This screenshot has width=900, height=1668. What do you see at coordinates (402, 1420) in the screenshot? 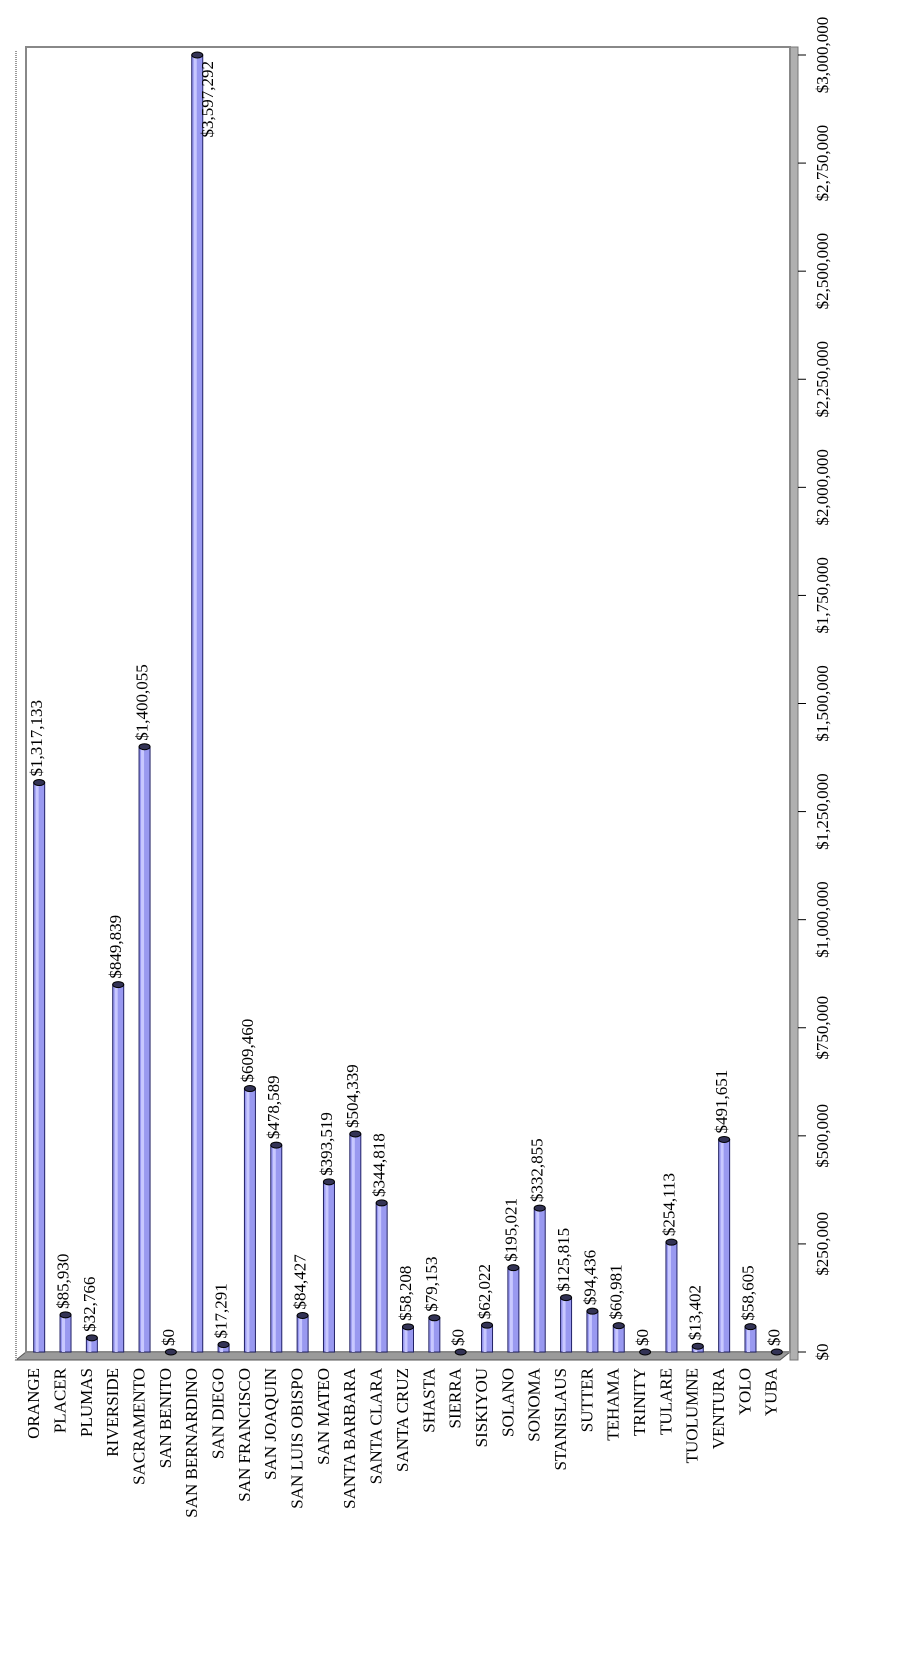
I see `category-label: SANTA CRUZ` at bounding box center [402, 1420].